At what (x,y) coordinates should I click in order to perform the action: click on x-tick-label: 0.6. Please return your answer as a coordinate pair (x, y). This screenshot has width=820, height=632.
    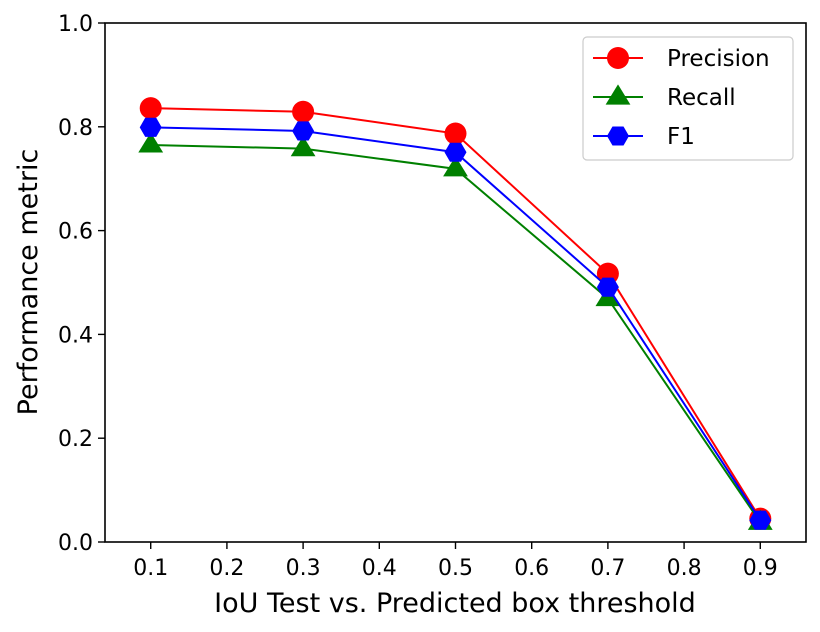
    Looking at the image, I should click on (531, 568).